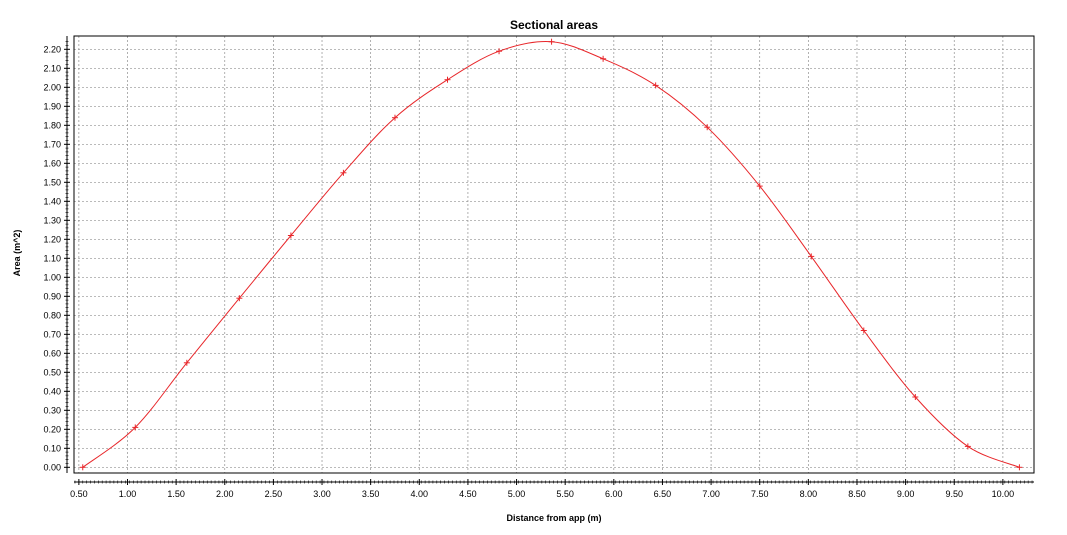 The width and height of the screenshot is (1067, 535). What do you see at coordinates (322, 494) in the screenshot?
I see `x-tick-label: 3.00` at bounding box center [322, 494].